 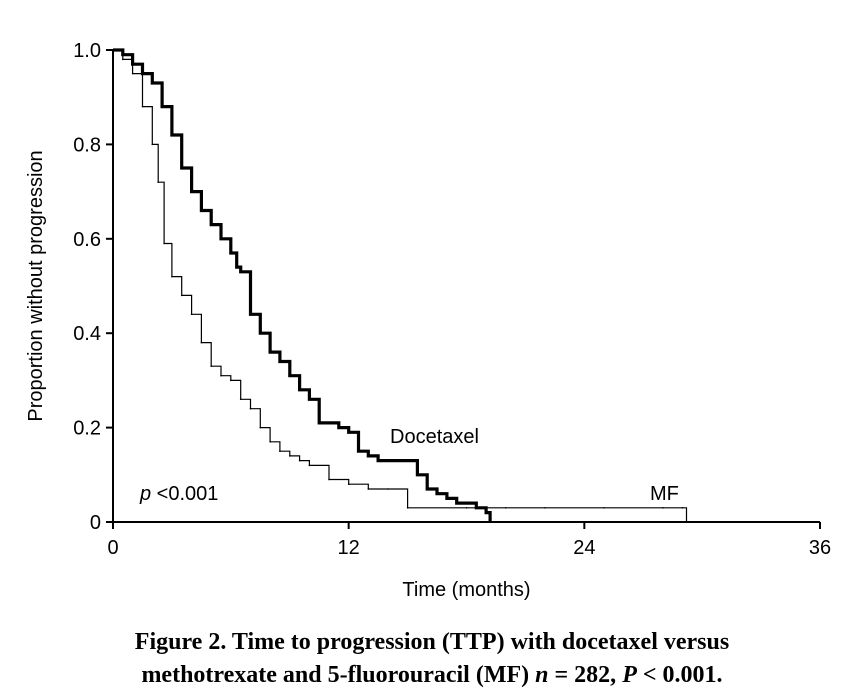 I want to click on p-symbol: p, so click(x=145, y=494).